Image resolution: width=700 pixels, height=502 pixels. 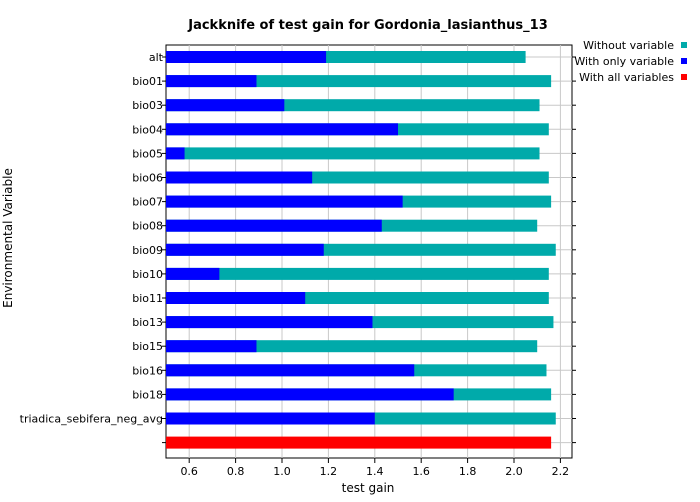 I want to click on x-tick-label: 1.0, so click(x=282, y=471).